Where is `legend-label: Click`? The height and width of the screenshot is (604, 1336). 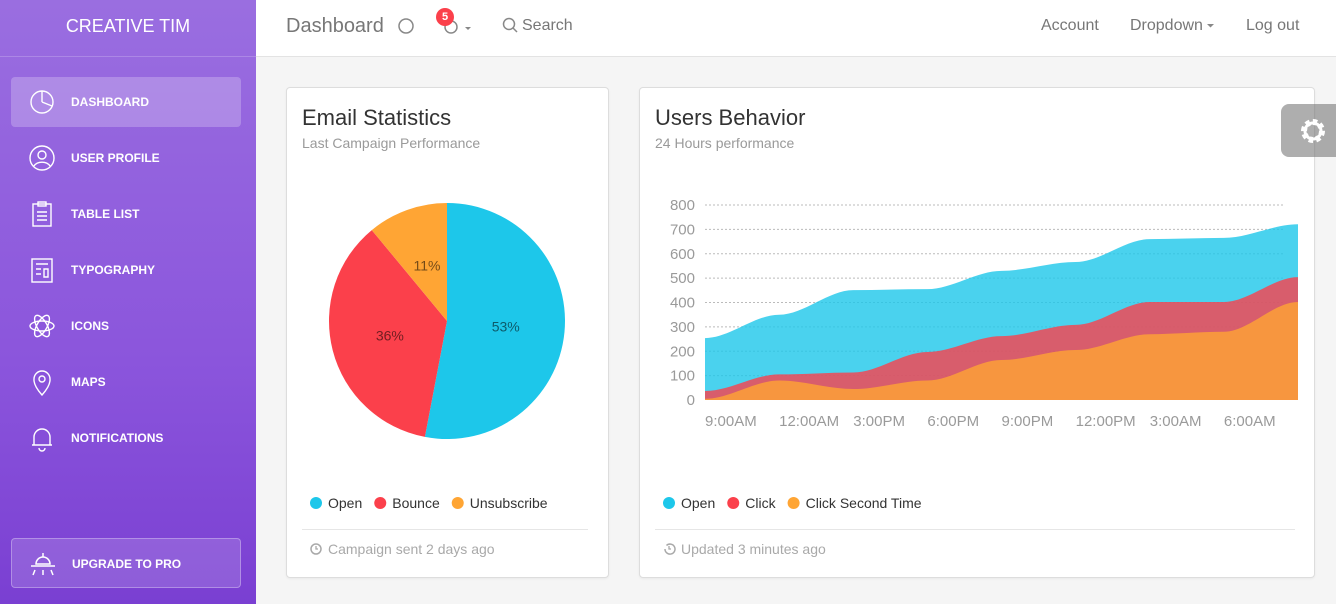
legend-label: Click is located at coordinates (760, 503).